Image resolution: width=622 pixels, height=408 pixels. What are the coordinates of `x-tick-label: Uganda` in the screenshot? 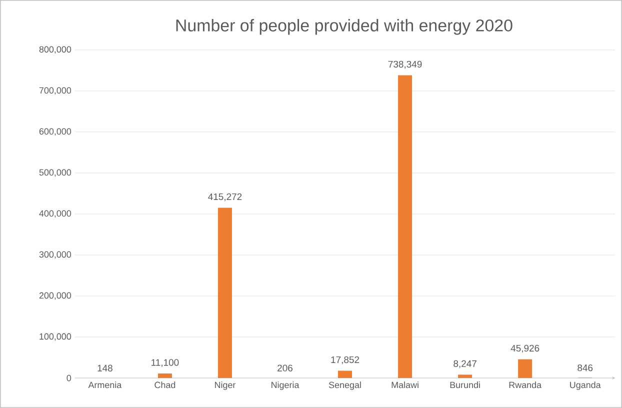 It's located at (585, 386).